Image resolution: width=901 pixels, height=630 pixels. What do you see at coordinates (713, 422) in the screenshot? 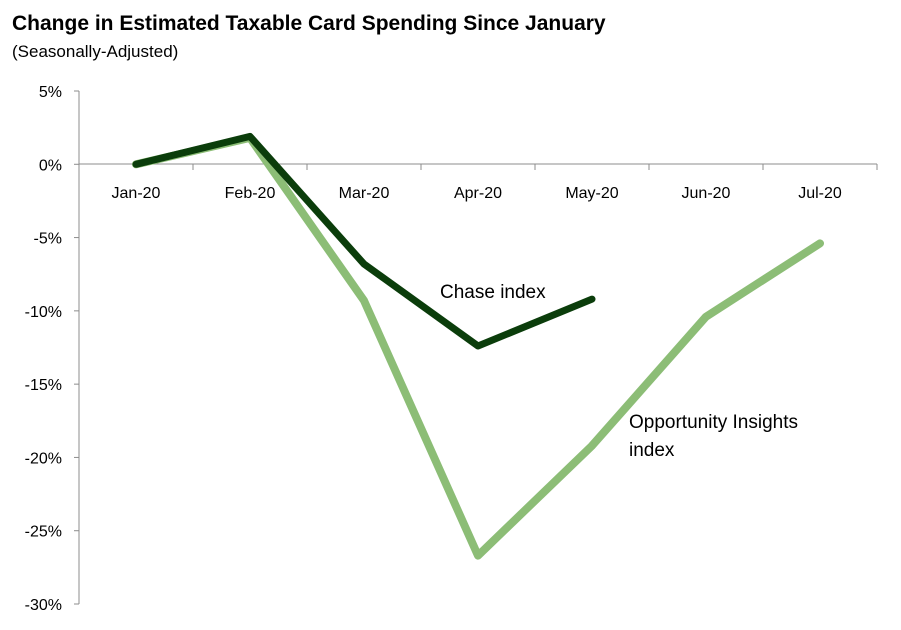
I see `series-label-line: Opportunity Insights` at bounding box center [713, 422].